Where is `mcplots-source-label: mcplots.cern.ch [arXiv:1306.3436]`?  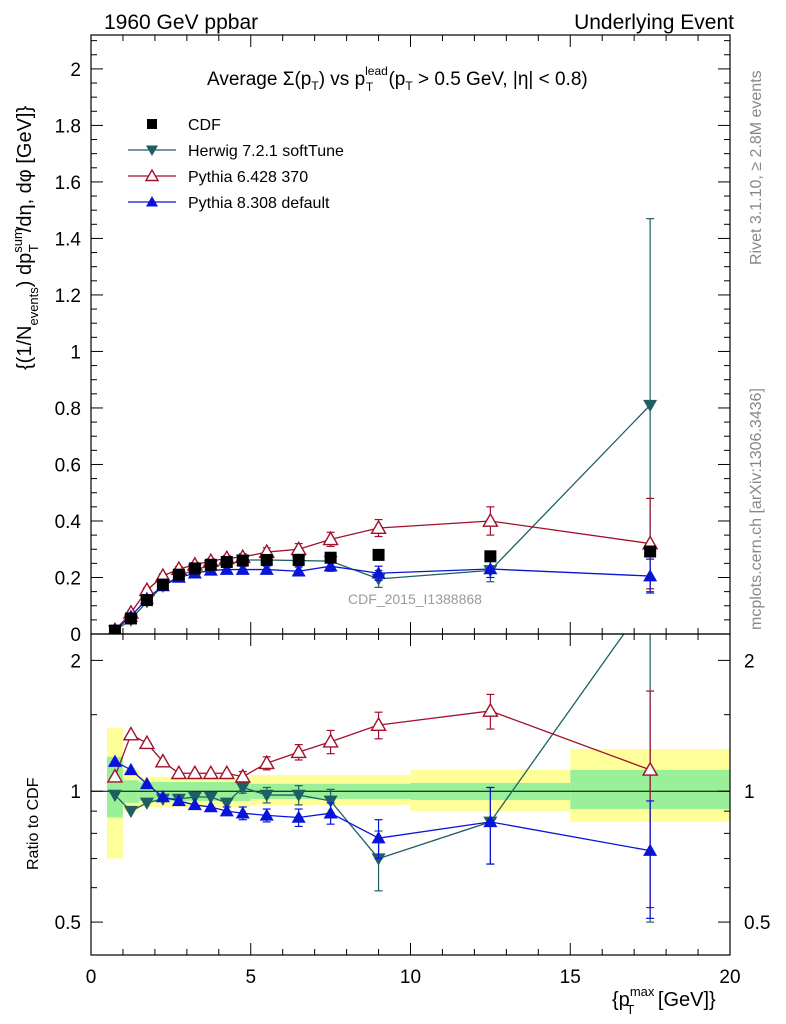
mcplots-source-label: mcplots.cern.ch [arXiv:1306.3436] is located at coordinates (756, 509).